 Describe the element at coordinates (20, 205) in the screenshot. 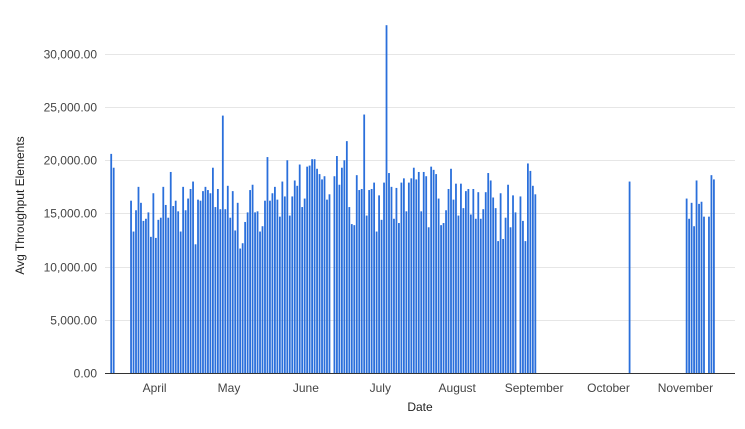

I see `y-axis-title: Avg Throughput Elements` at that location.